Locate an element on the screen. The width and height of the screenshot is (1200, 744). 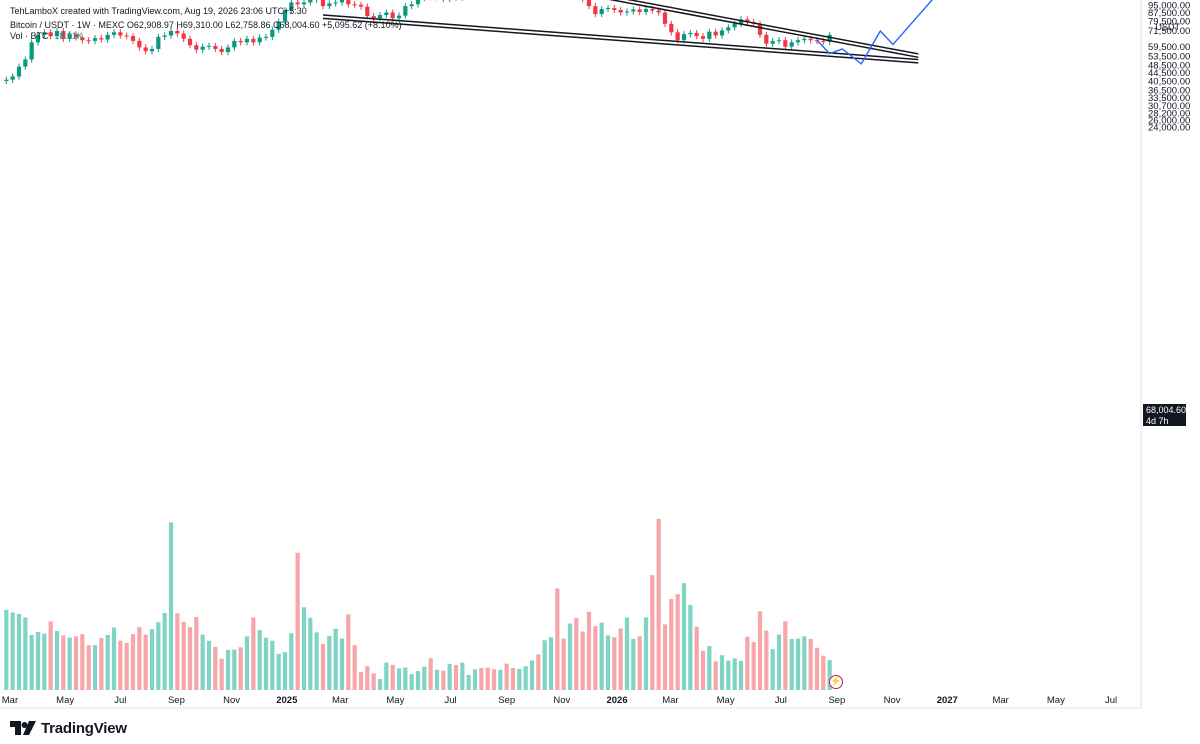
volume-label: Vol · BTC is located at coordinates (29, 36).